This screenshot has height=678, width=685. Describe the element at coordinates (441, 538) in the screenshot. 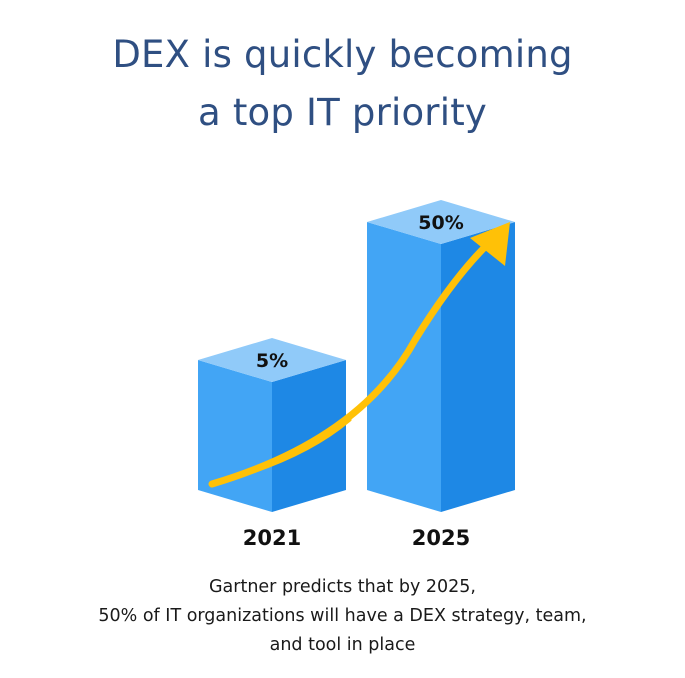

I see `category-label-2025: 2025` at that location.